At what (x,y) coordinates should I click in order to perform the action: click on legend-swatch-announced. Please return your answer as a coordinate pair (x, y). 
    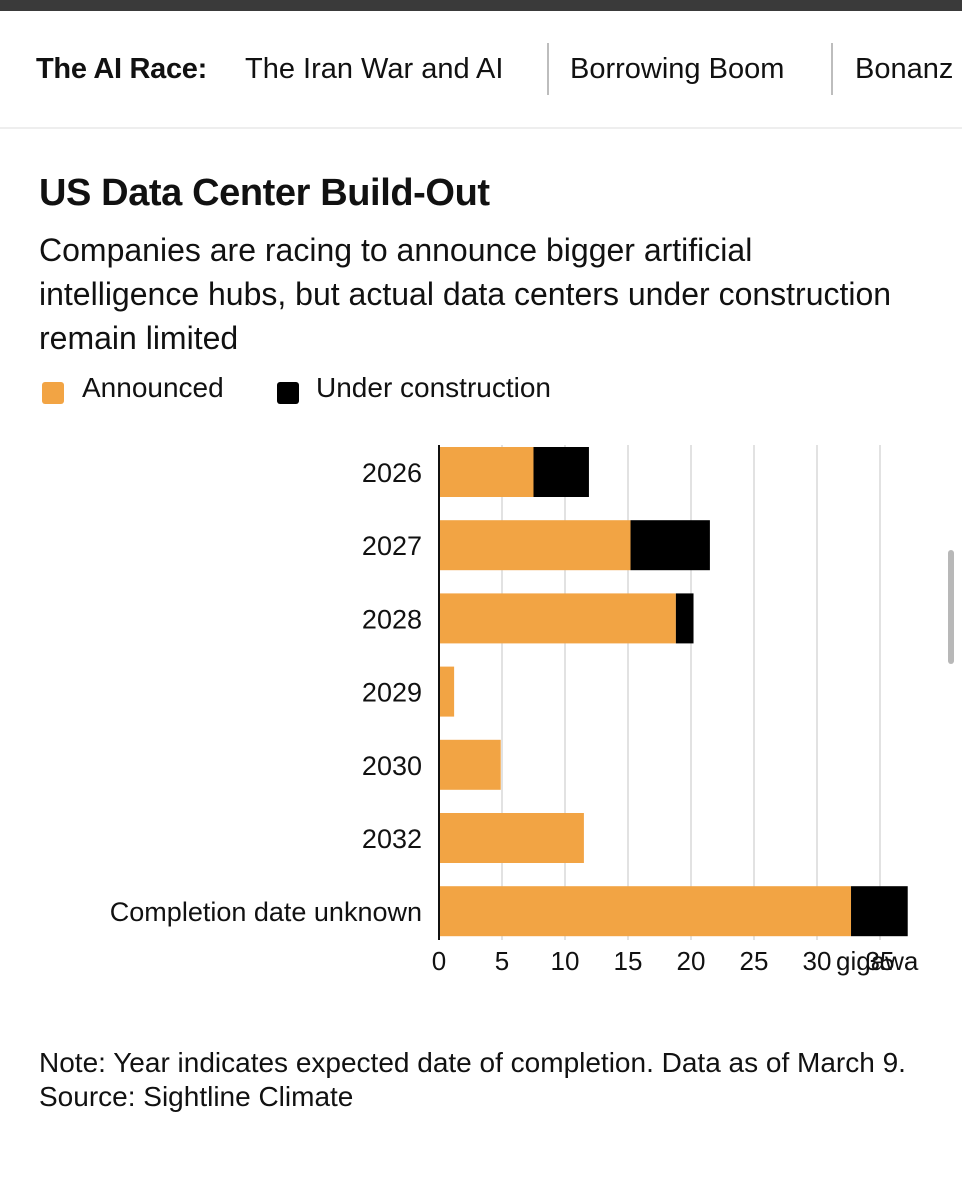
    Looking at the image, I should click on (53, 393).